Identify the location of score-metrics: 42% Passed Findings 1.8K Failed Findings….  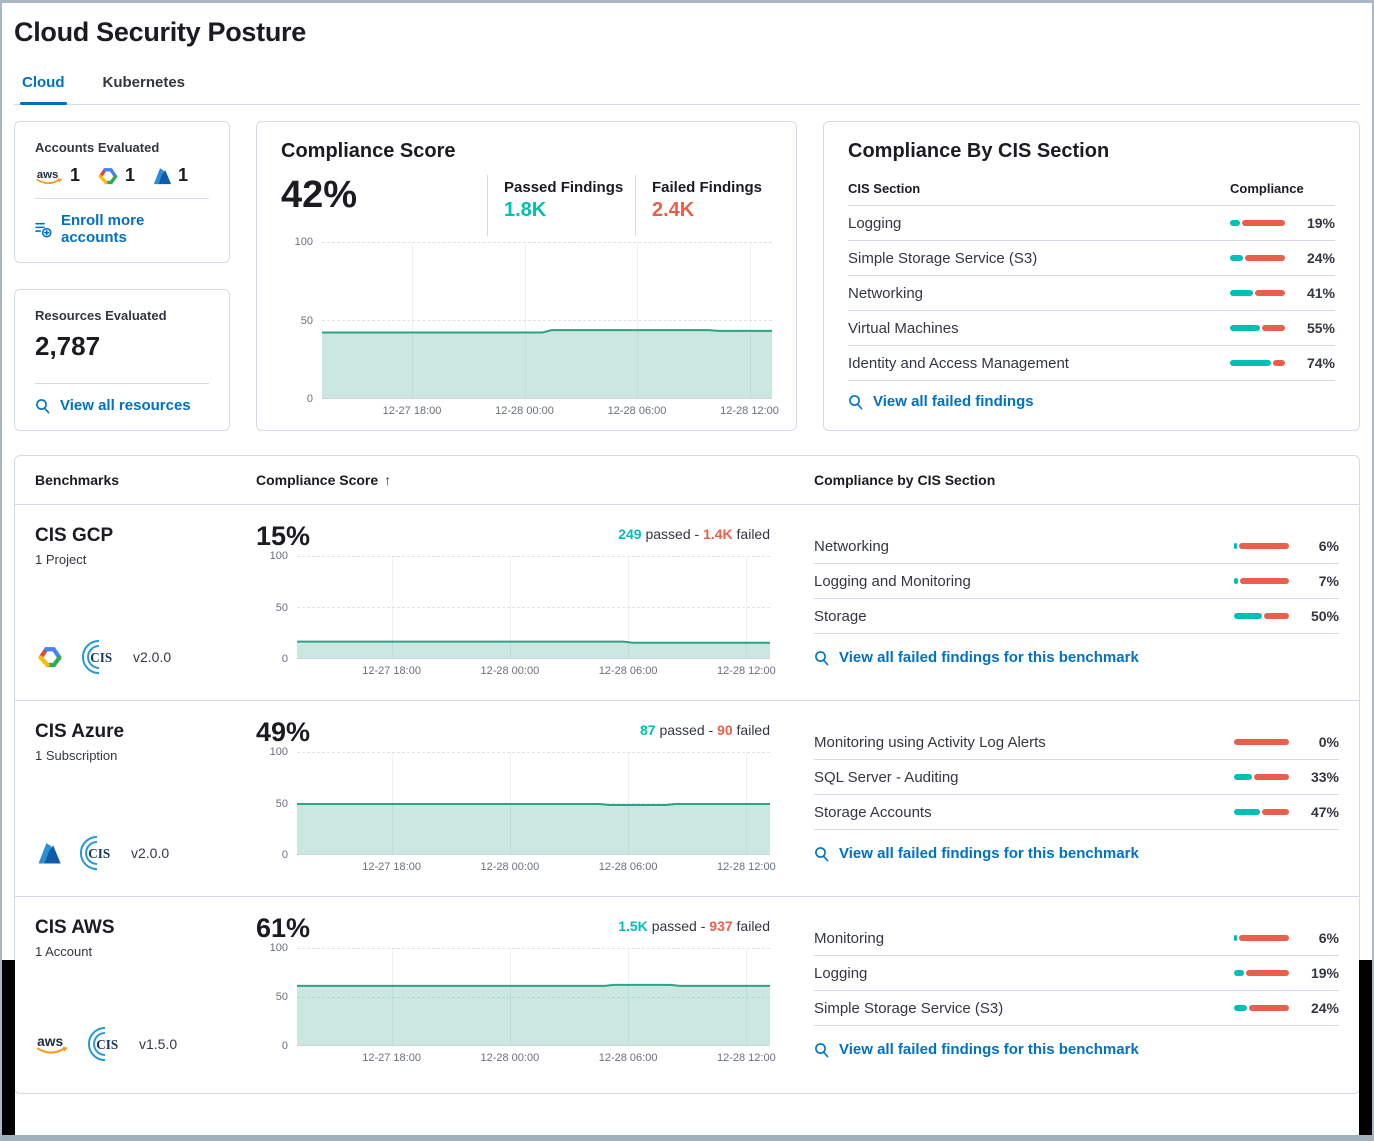
(526, 205).